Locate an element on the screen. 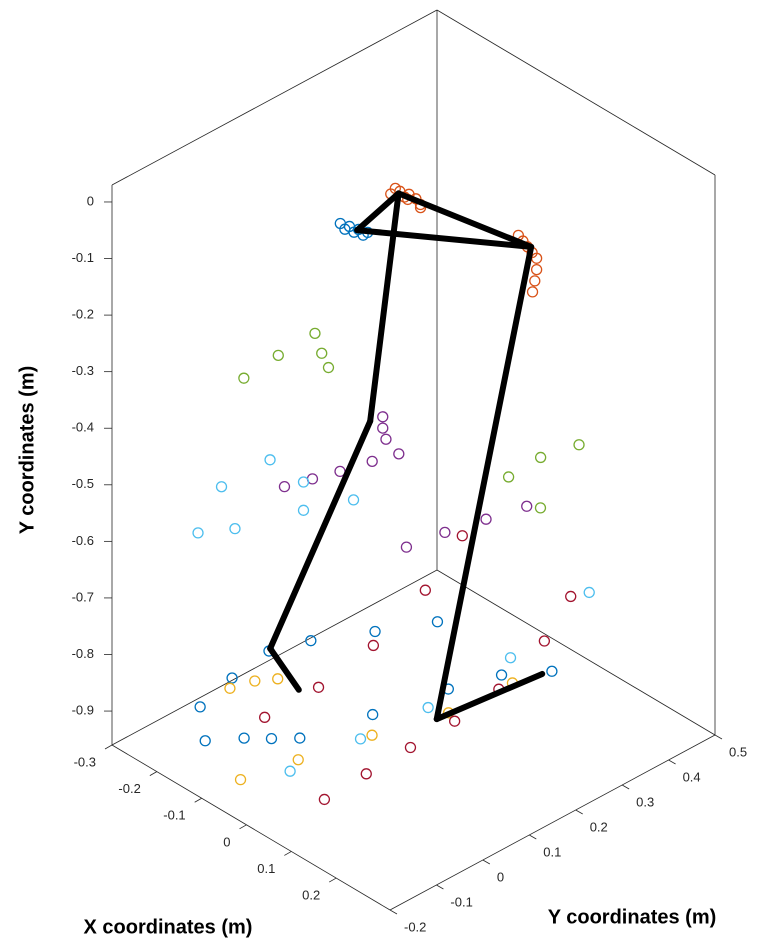  y-tick-label: -0.9 is located at coordinates (83, 709).